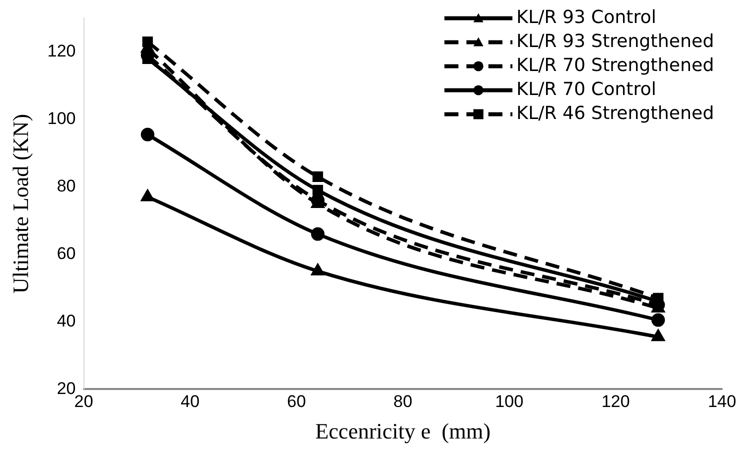  What do you see at coordinates (66, 186) in the screenshot?
I see `y-tick-label: 80` at bounding box center [66, 186].